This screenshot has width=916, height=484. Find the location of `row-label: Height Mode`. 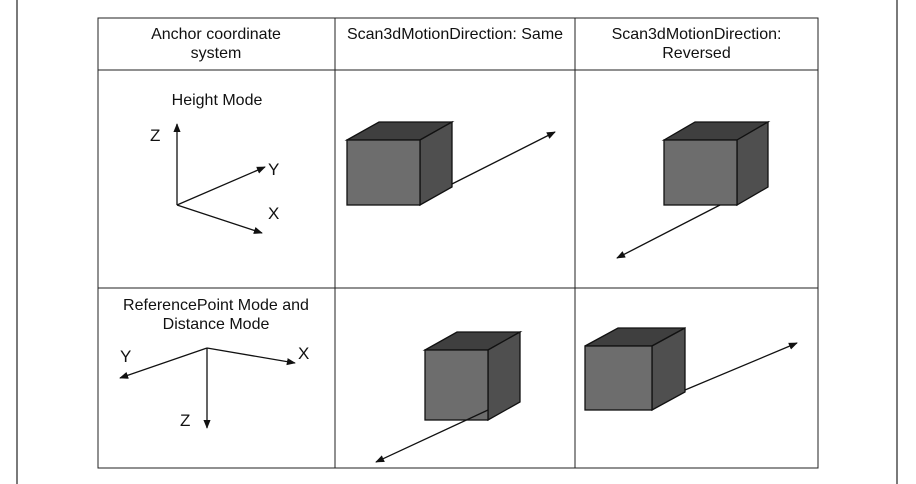

row-label: Height Mode is located at coordinates (217, 100).